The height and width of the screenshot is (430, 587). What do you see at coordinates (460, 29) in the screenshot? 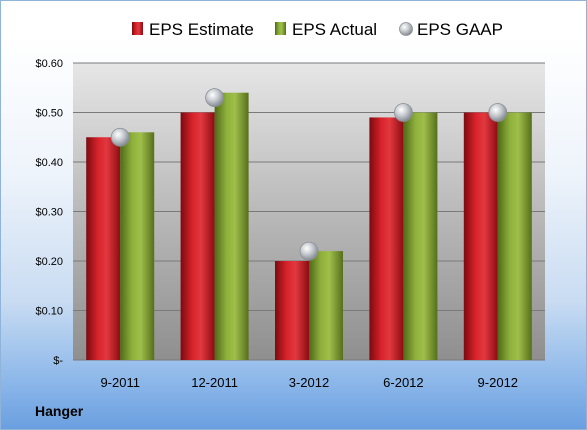
I see `legend-label: EPS GAAP` at bounding box center [460, 29].